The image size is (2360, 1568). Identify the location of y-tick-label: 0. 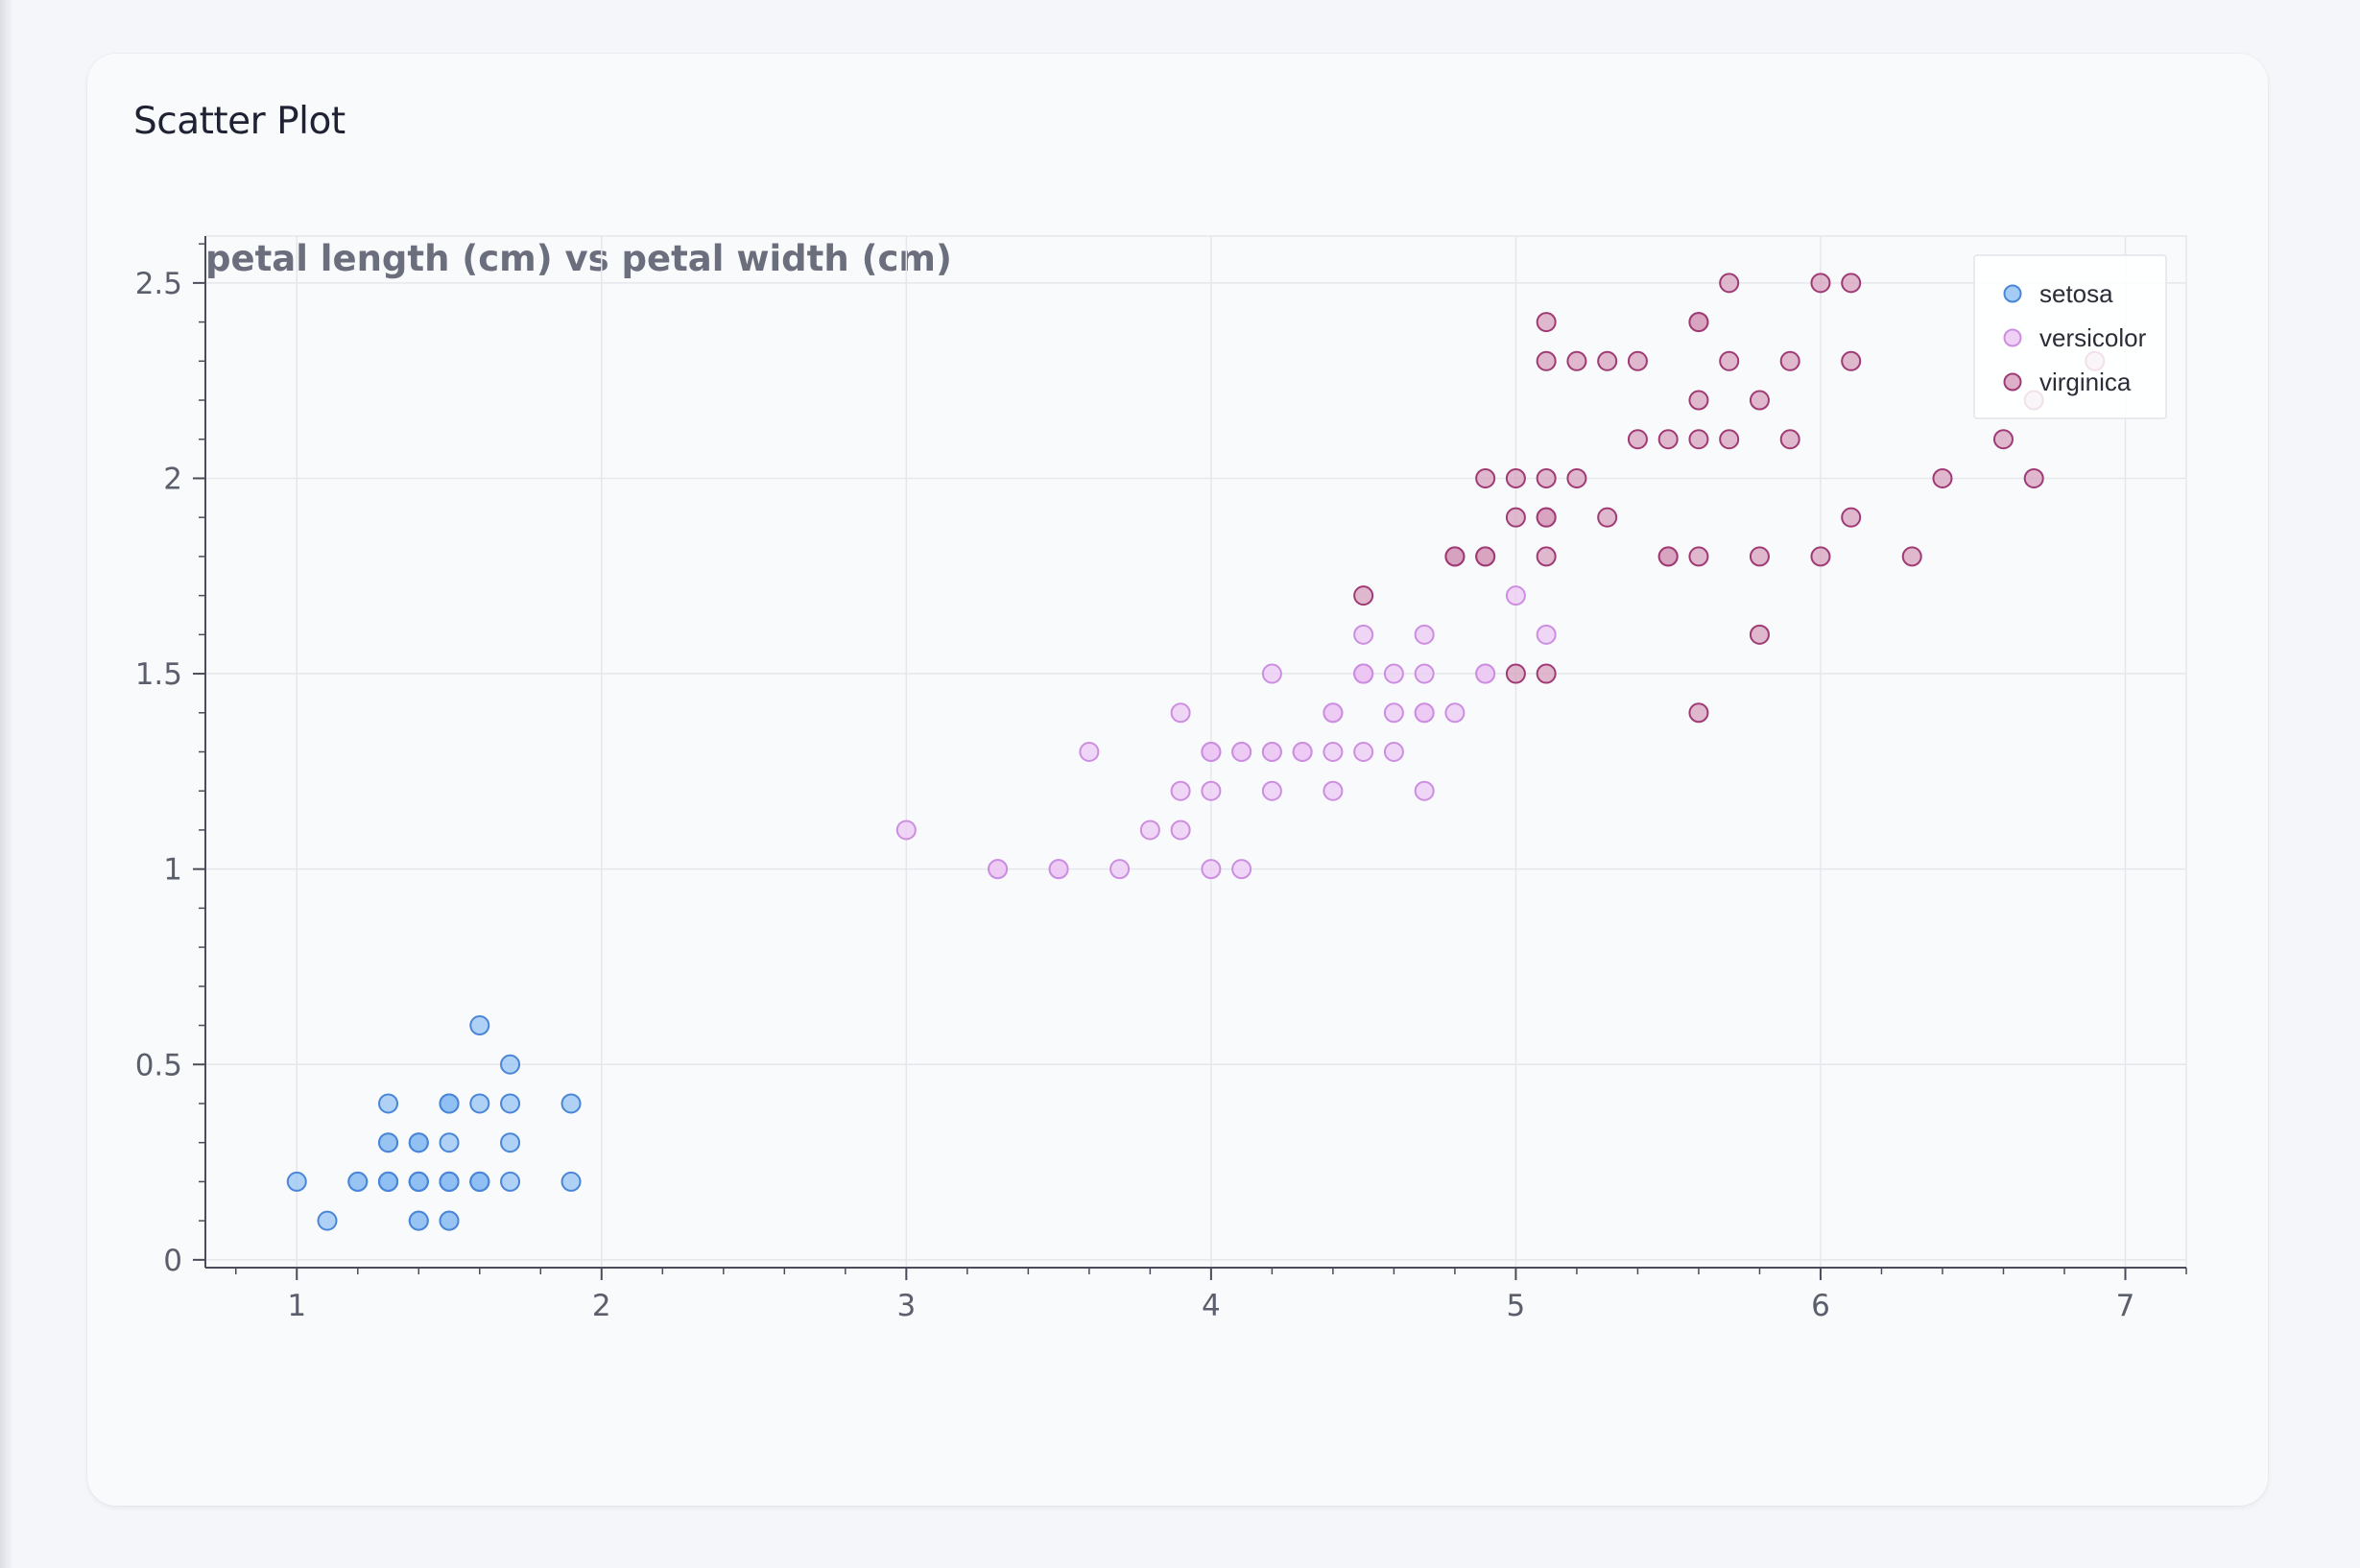
(173, 1261).